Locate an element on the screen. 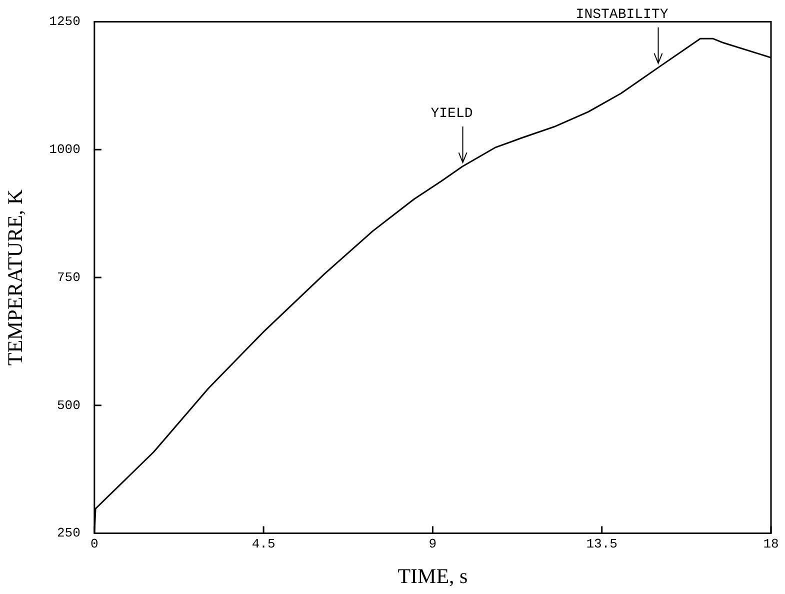 This screenshot has height=594, width=785. y-tick-label: 1250 is located at coordinates (64, 22).